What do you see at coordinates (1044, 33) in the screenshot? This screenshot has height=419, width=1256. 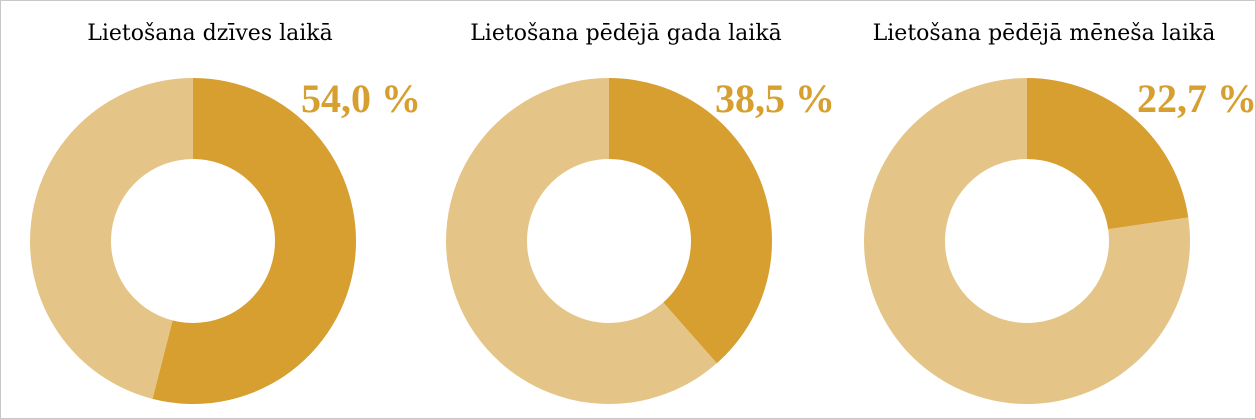 I see `chart-title: Lietošana pēdējā mēneša laikā` at bounding box center [1044, 33].